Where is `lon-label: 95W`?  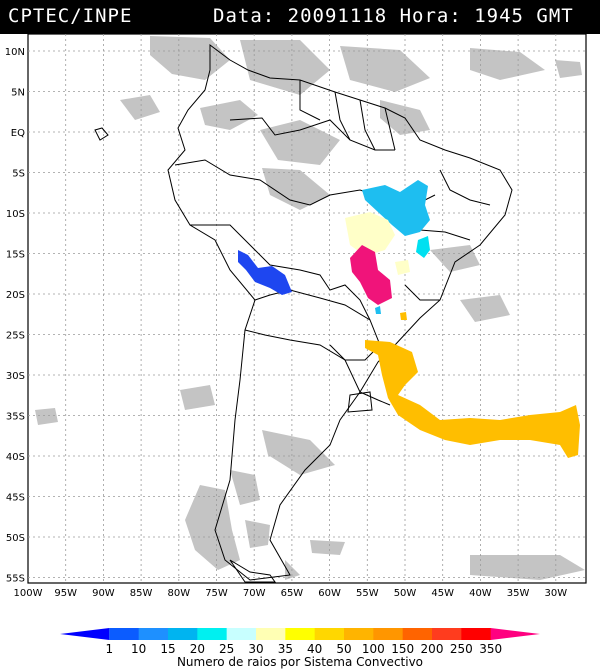
lon-label: 95W is located at coordinates (65, 593).